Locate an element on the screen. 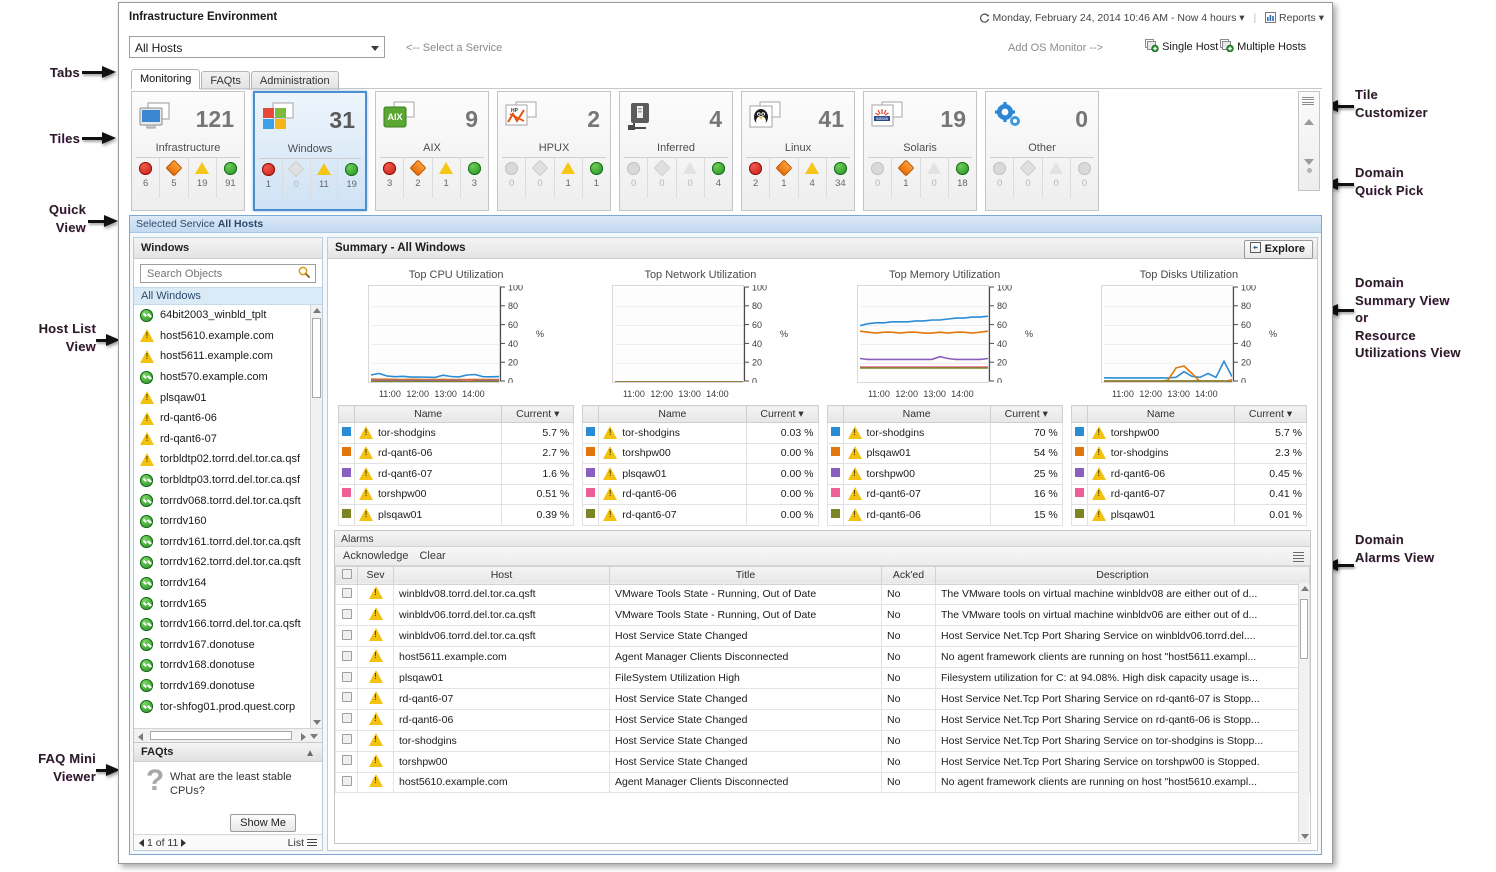  tile-severity-cell: 18 is located at coordinates (962, 178).